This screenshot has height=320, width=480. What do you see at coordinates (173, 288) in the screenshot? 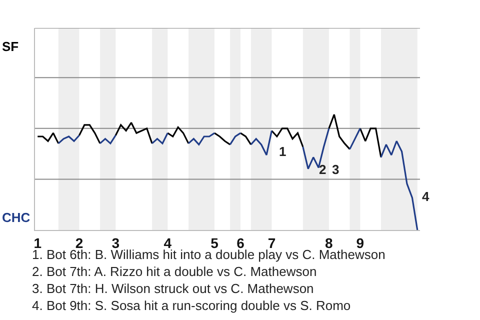
I see `text: 3. Bot 7th: H. Wilson struck out vs C. Mathewson` at bounding box center [173, 288].